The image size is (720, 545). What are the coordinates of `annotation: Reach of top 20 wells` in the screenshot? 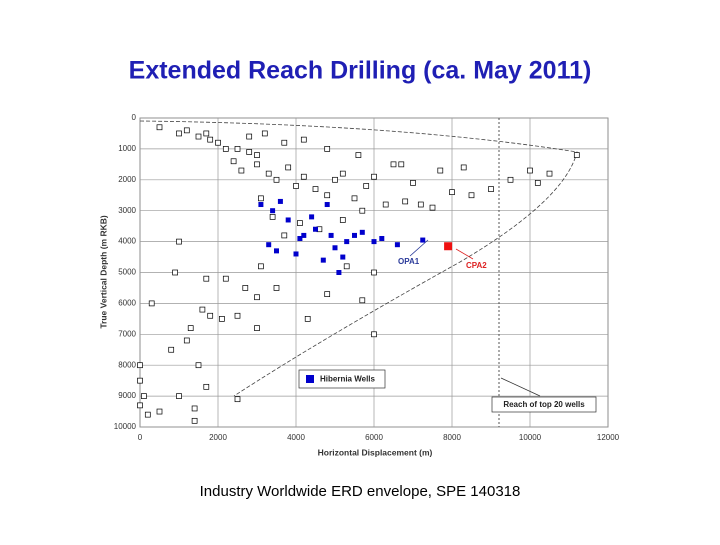 It's located at (544, 404).